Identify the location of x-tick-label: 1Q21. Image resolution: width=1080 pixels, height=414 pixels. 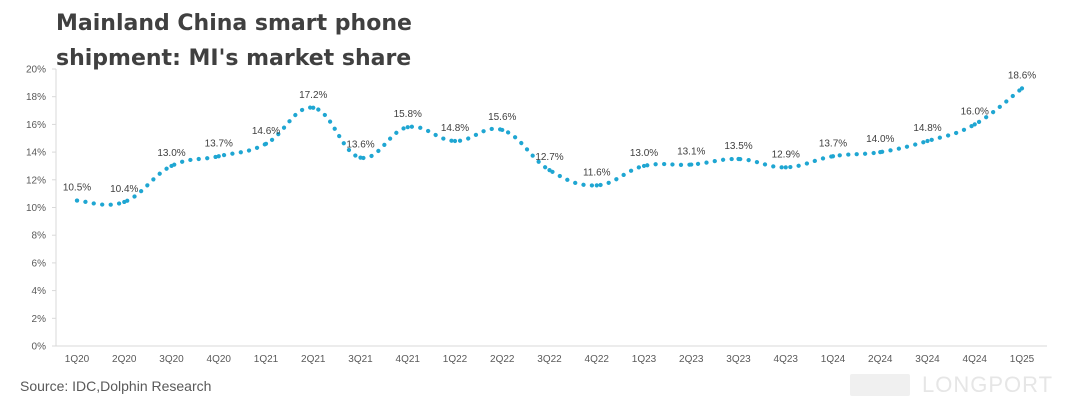
(266, 359).